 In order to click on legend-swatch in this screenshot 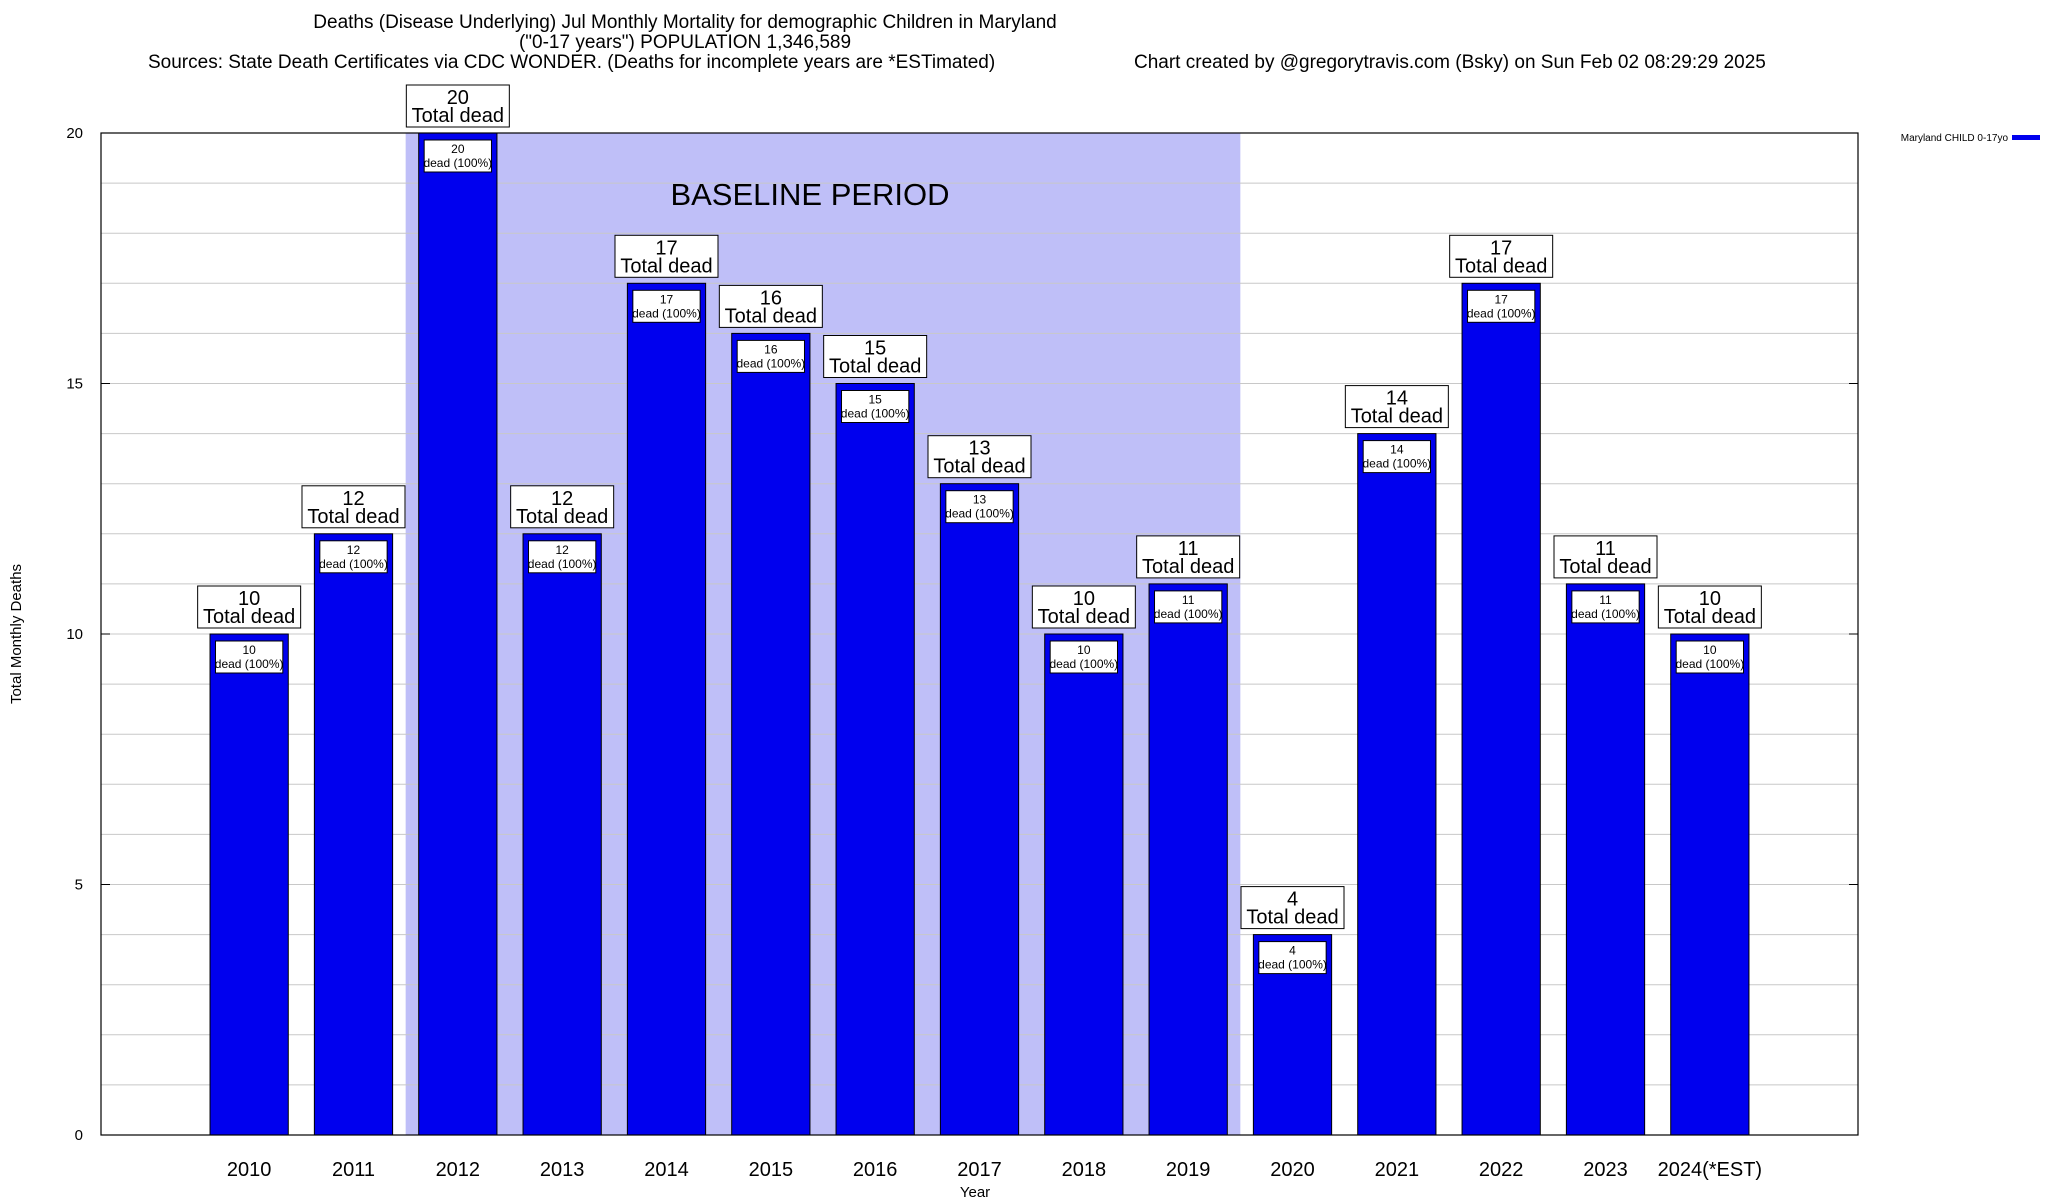, I will do `click(2026, 137)`.